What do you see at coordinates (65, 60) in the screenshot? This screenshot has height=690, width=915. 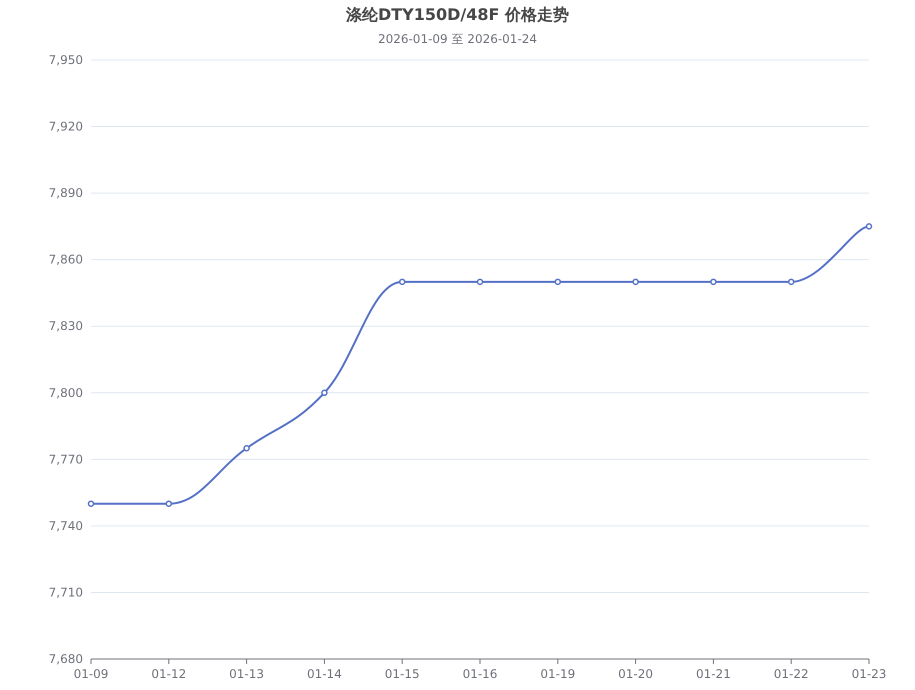 I see `y-tick-label: 7,950` at bounding box center [65, 60].